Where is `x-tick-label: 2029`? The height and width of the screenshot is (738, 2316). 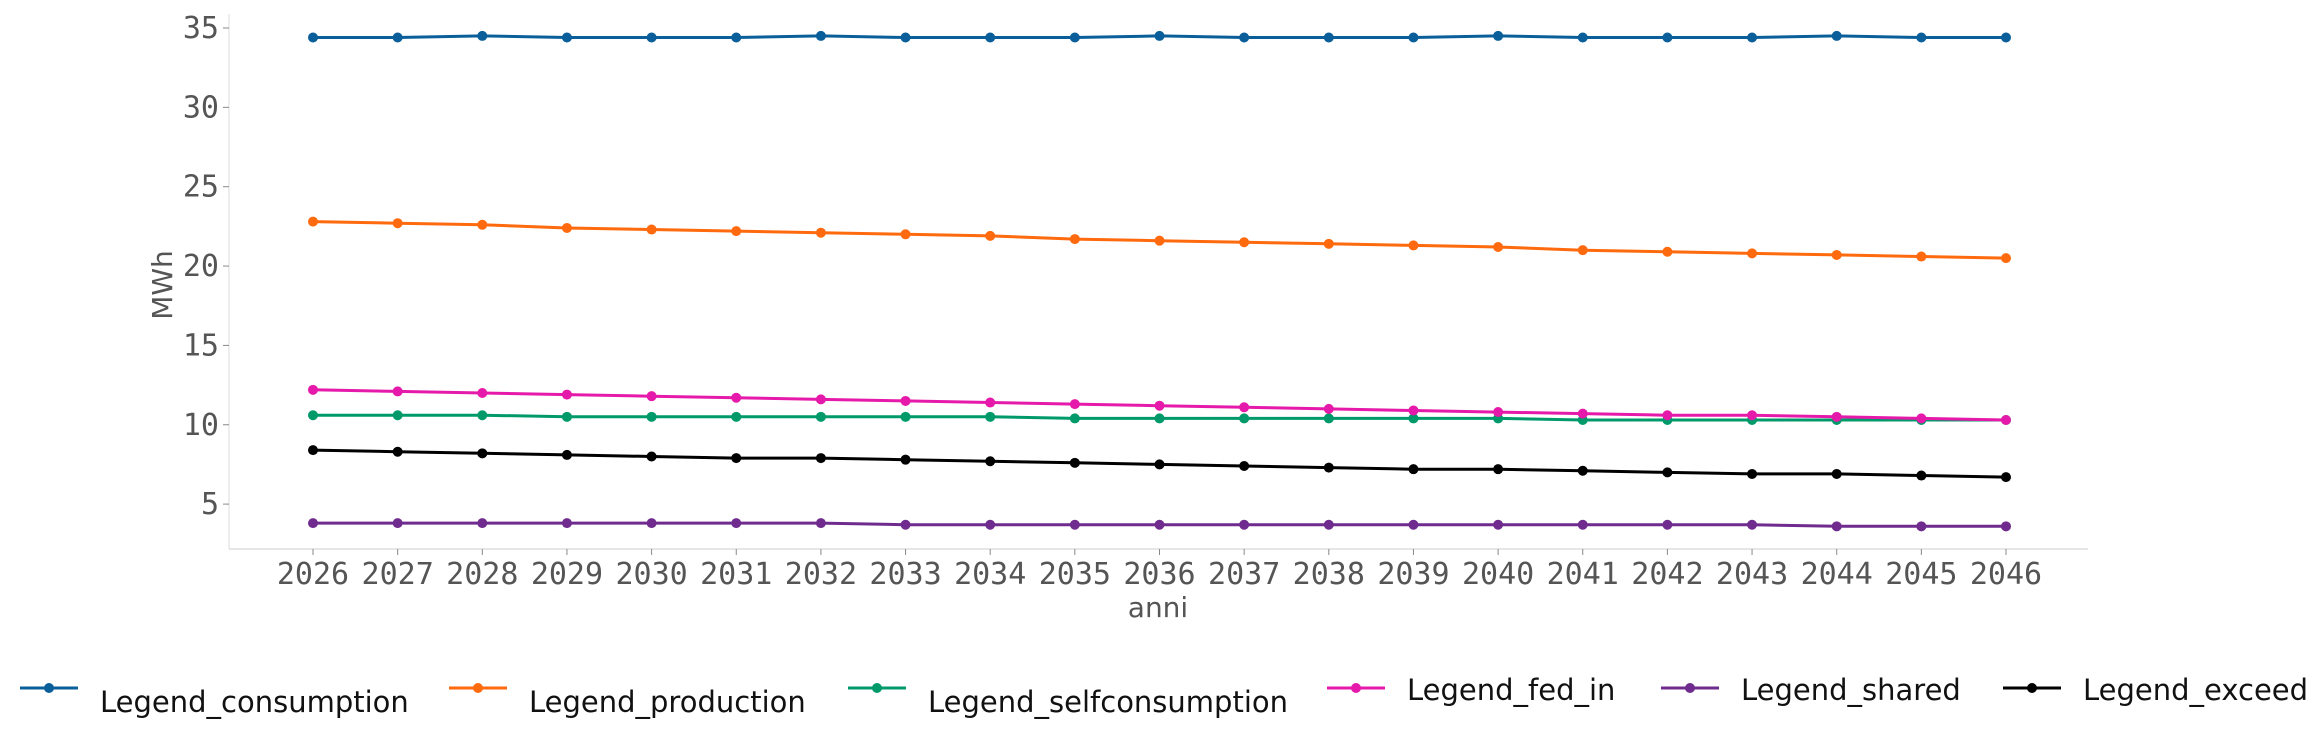
x-tick-label: 2029 is located at coordinates (567, 574).